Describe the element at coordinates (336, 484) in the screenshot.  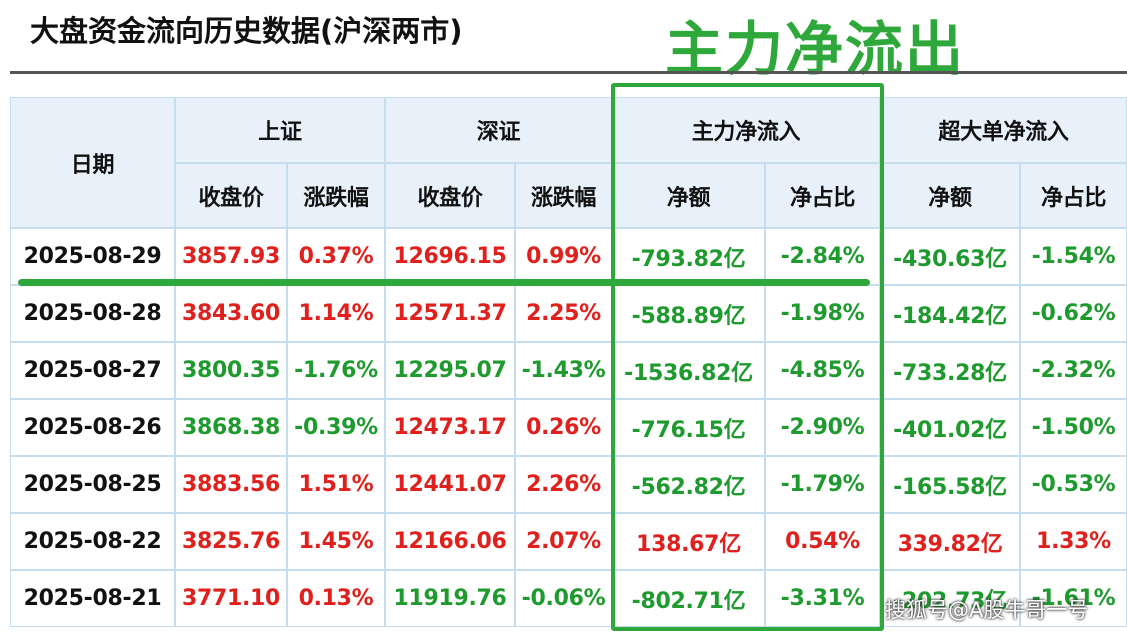
I see `value-cell: 1.51%` at that location.